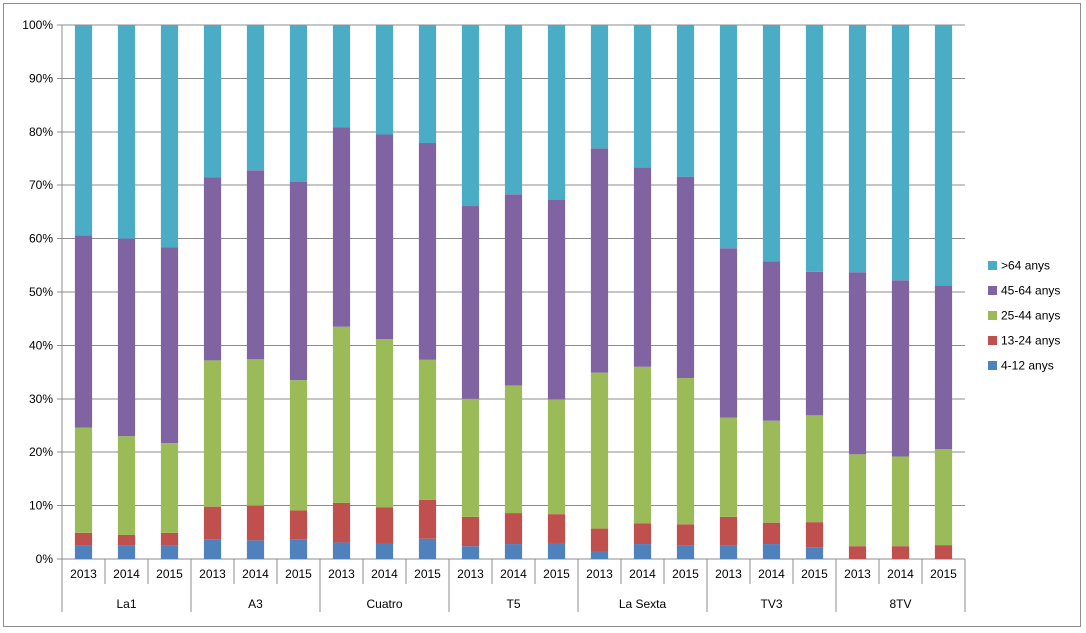  I want to click on y-tick-label: 20%, so click(41, 452).